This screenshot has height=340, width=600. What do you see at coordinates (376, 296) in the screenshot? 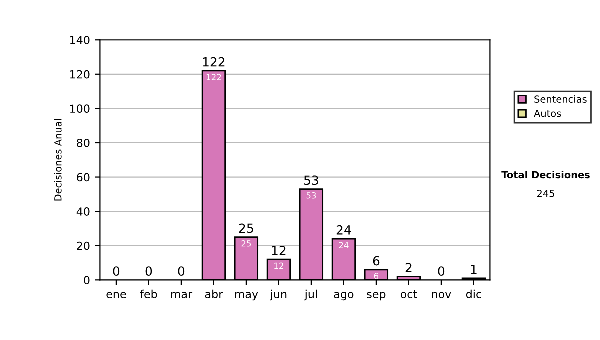
I see `x-tick-label: sep` at bounding box center [376, 296].